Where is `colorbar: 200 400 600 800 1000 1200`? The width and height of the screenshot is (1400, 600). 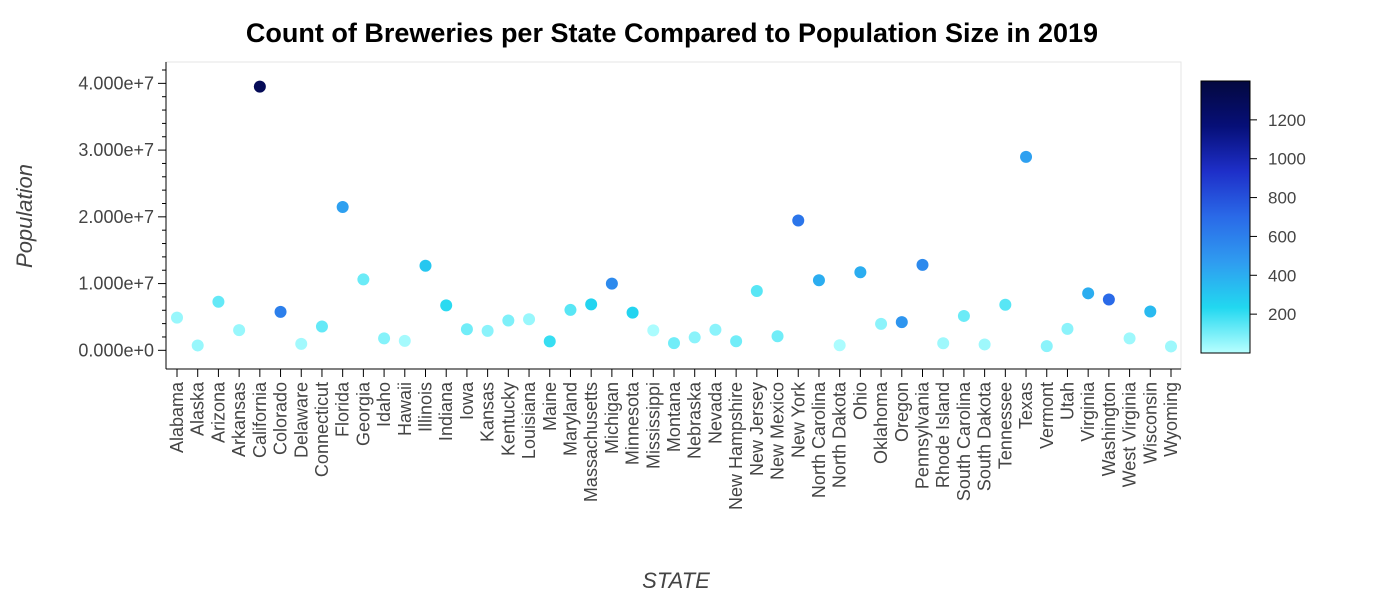
colorbar: 200 400 600 800 1000 1200 is located at coordinates (1253, 217).